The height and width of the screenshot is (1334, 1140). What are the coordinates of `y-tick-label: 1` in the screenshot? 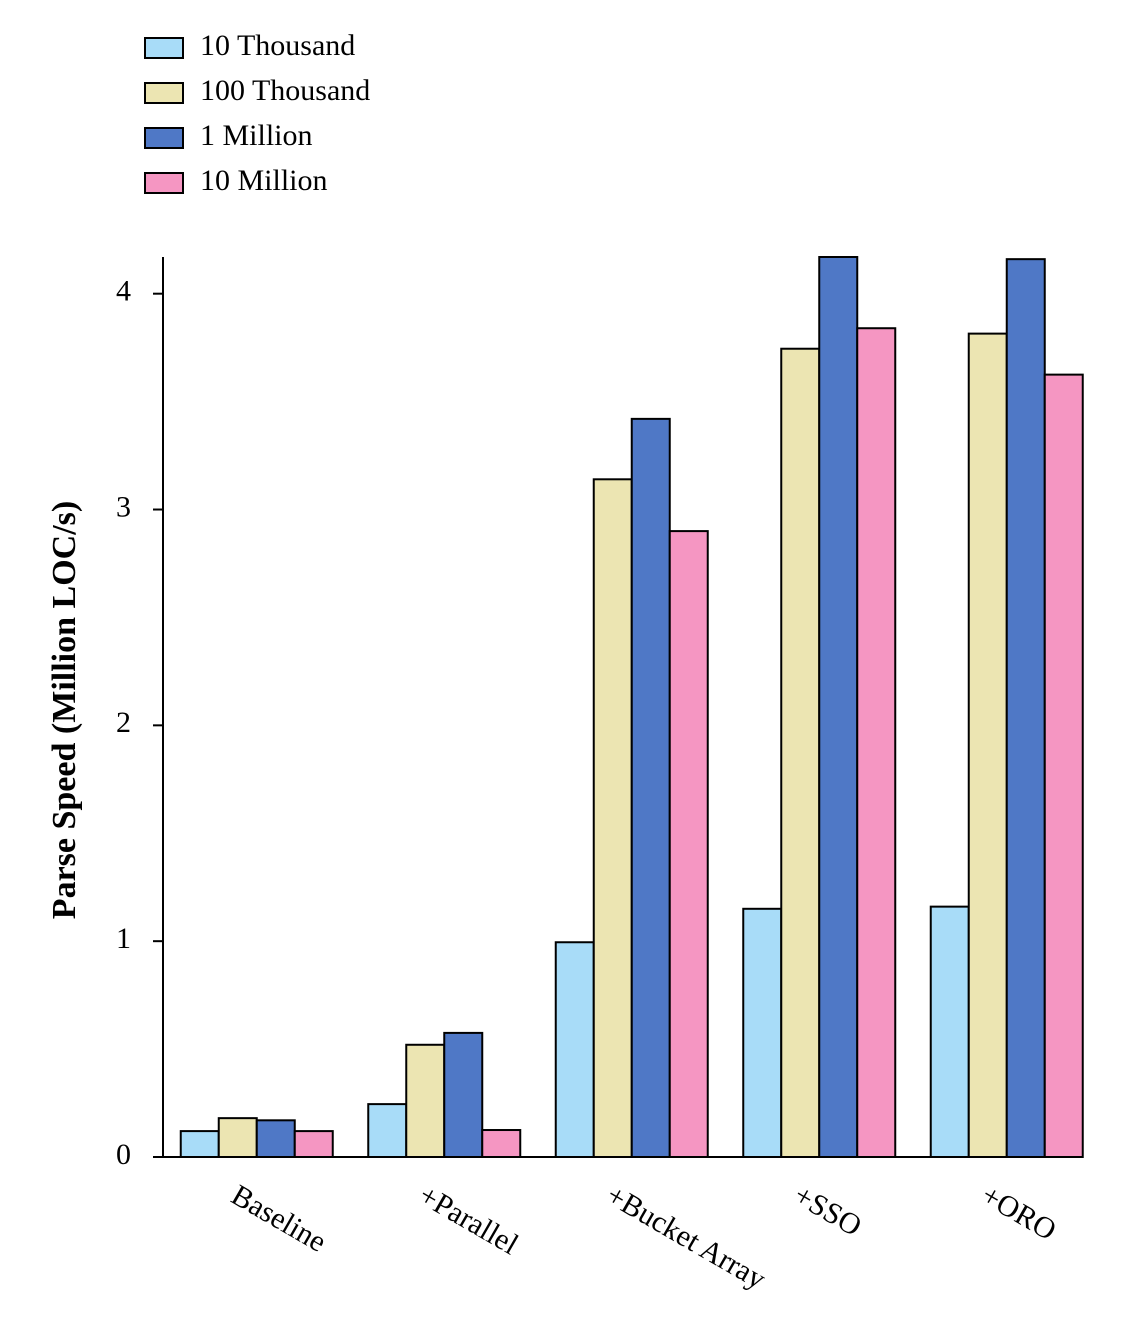 It's located at (123, 938).